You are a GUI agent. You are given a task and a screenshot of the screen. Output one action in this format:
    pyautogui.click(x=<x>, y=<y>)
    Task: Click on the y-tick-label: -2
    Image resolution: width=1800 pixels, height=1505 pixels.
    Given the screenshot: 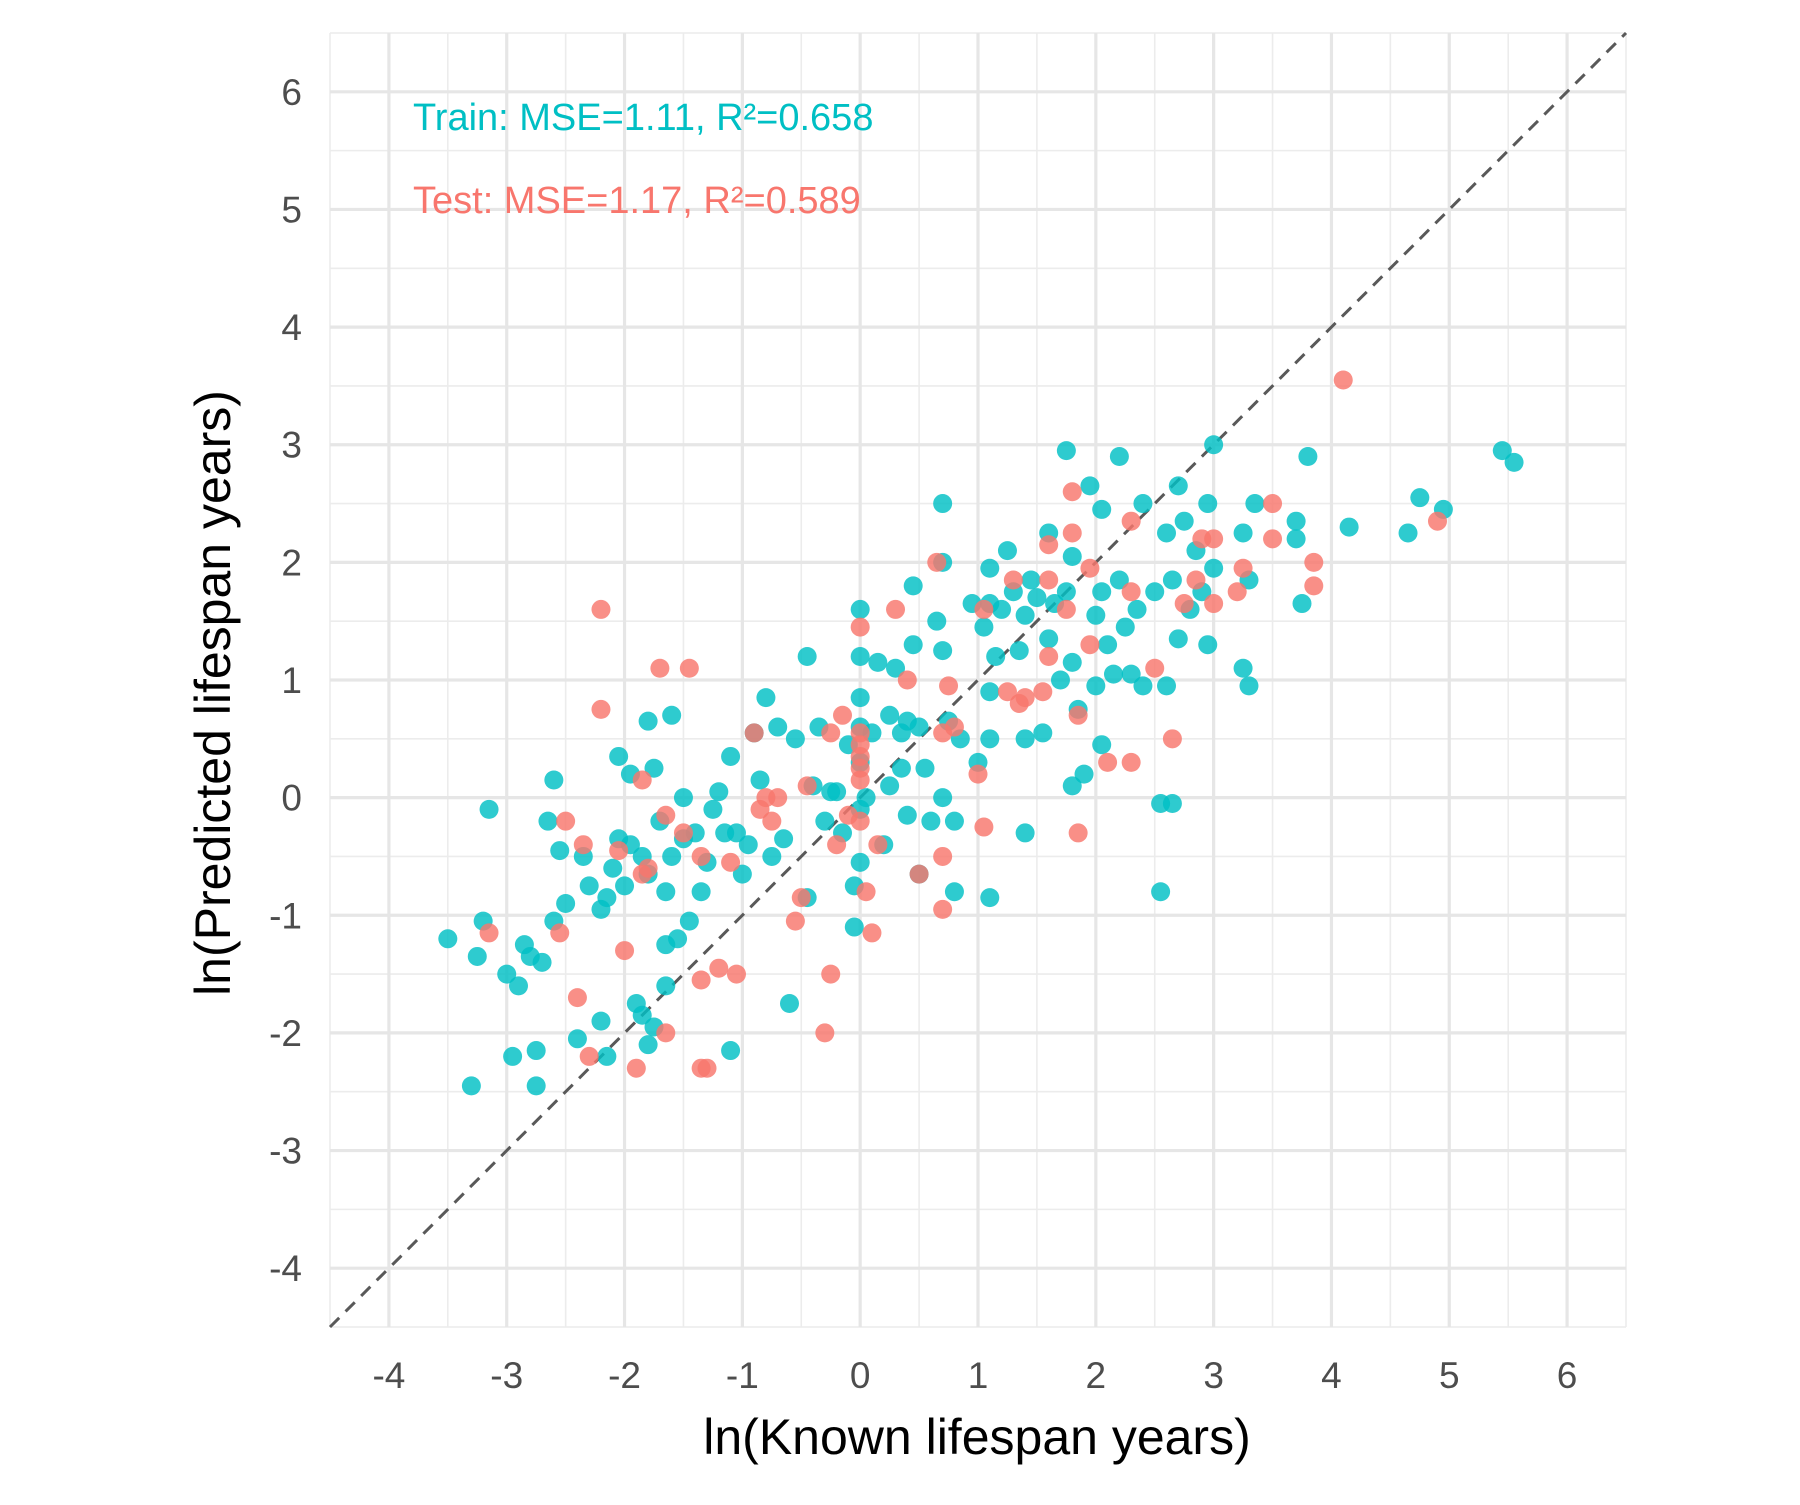 What is the action you would take?
    pyautogui.click(x=285, y=1033)
    